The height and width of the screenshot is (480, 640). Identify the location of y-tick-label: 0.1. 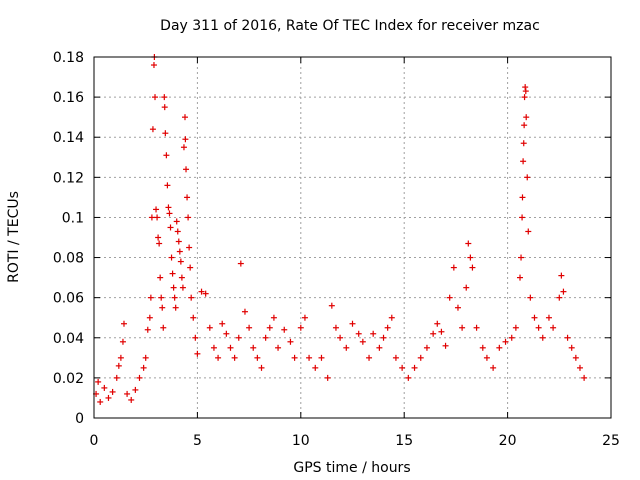
(73, 218).